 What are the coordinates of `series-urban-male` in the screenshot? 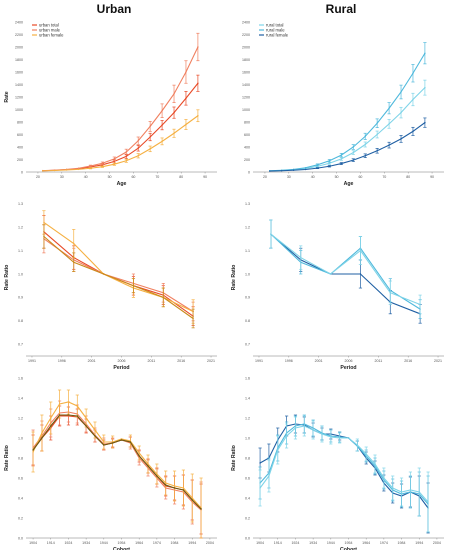 It's located at (121, 102).